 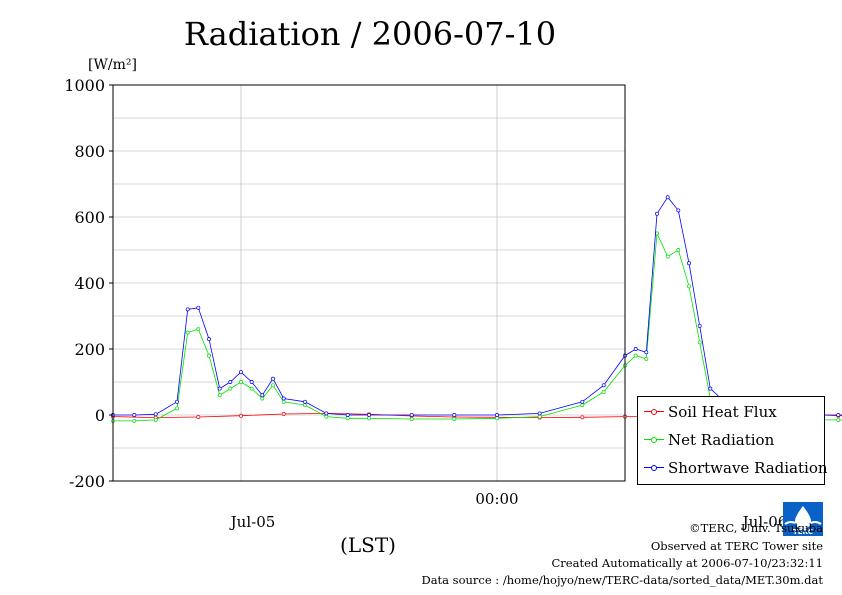 I want to click on y-axis-unit-label: [W/m²], so click(x=112, y=65).